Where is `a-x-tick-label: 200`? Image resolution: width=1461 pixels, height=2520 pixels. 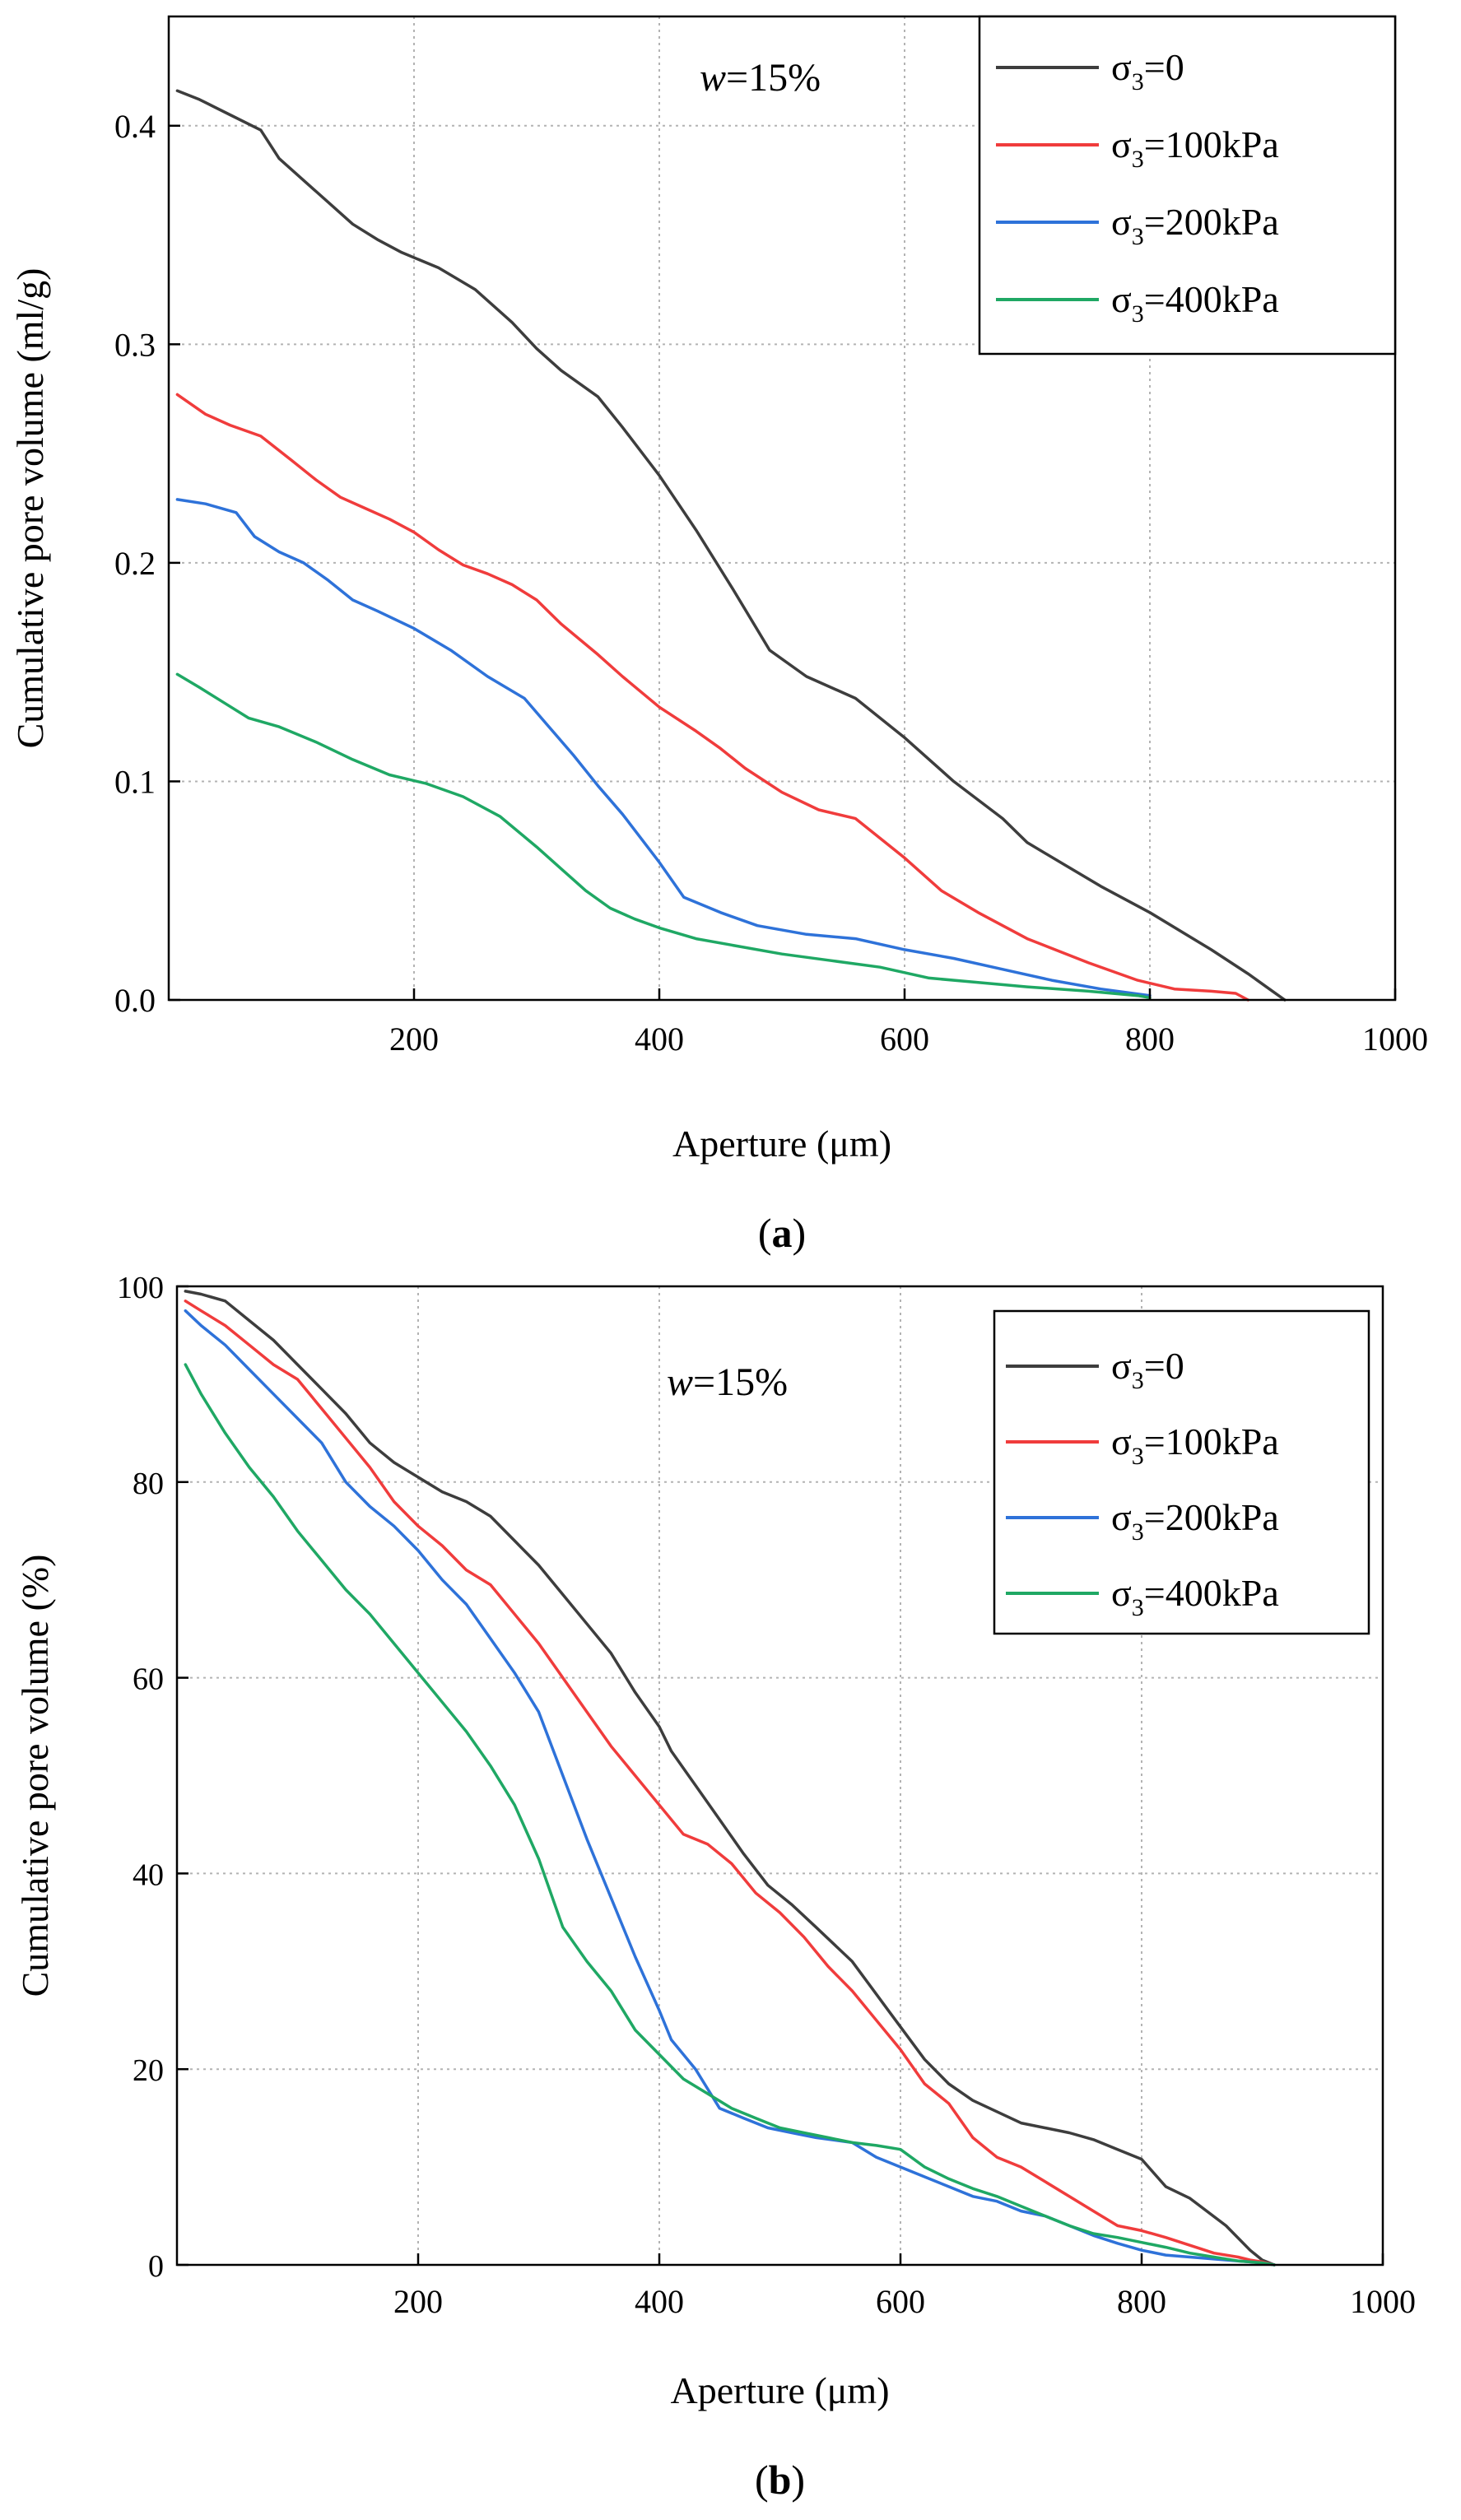
a-x-tick-label: 200 is located at coordinates (414, 1039).